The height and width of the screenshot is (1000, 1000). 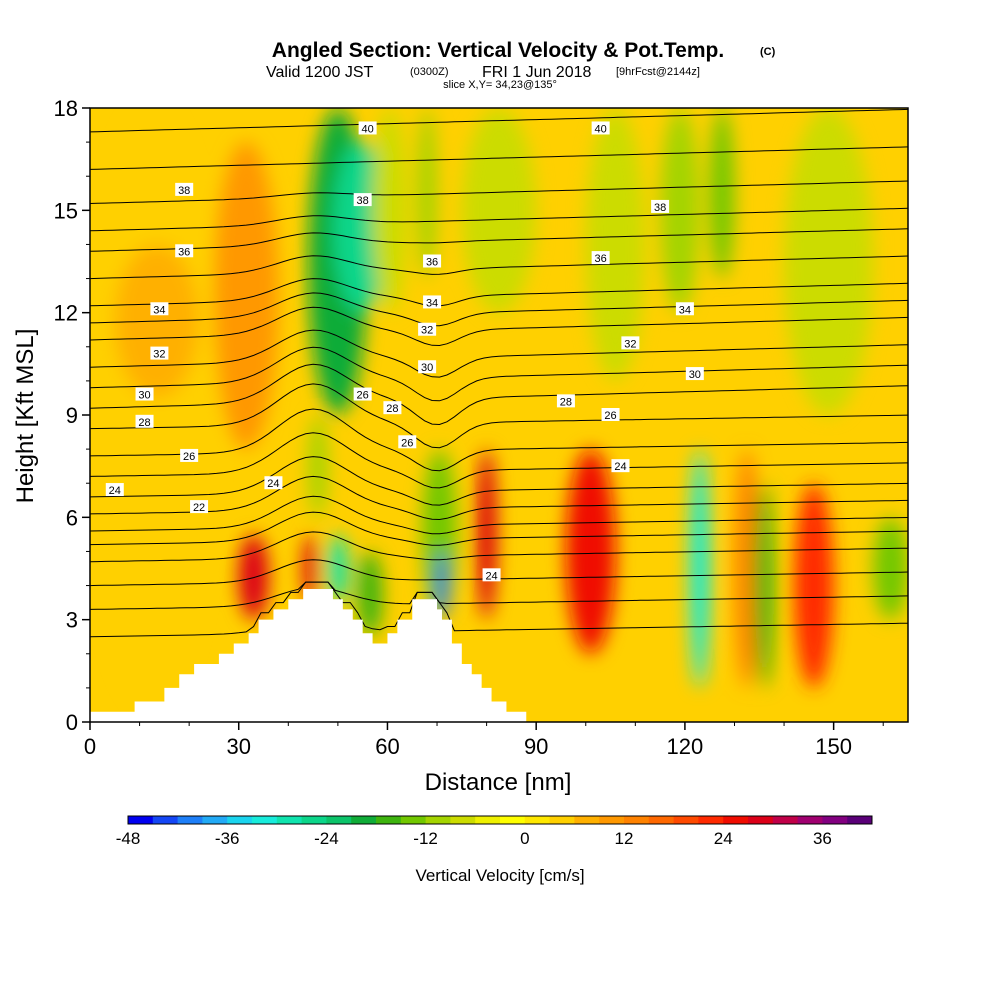 I want to click on x-axis-label: Distance [nm], so click(x=498, y=782).